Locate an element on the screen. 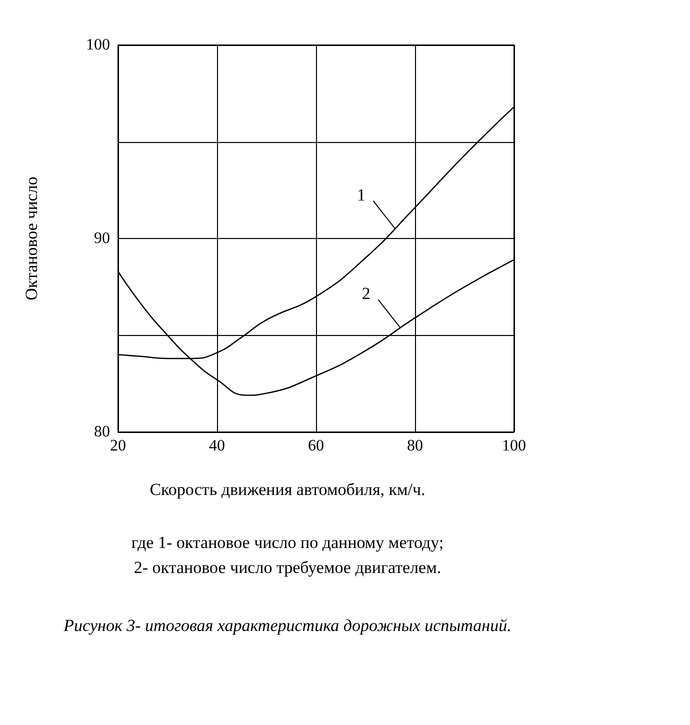  y-tick-label: 100 is located at coordinates (98, 45).